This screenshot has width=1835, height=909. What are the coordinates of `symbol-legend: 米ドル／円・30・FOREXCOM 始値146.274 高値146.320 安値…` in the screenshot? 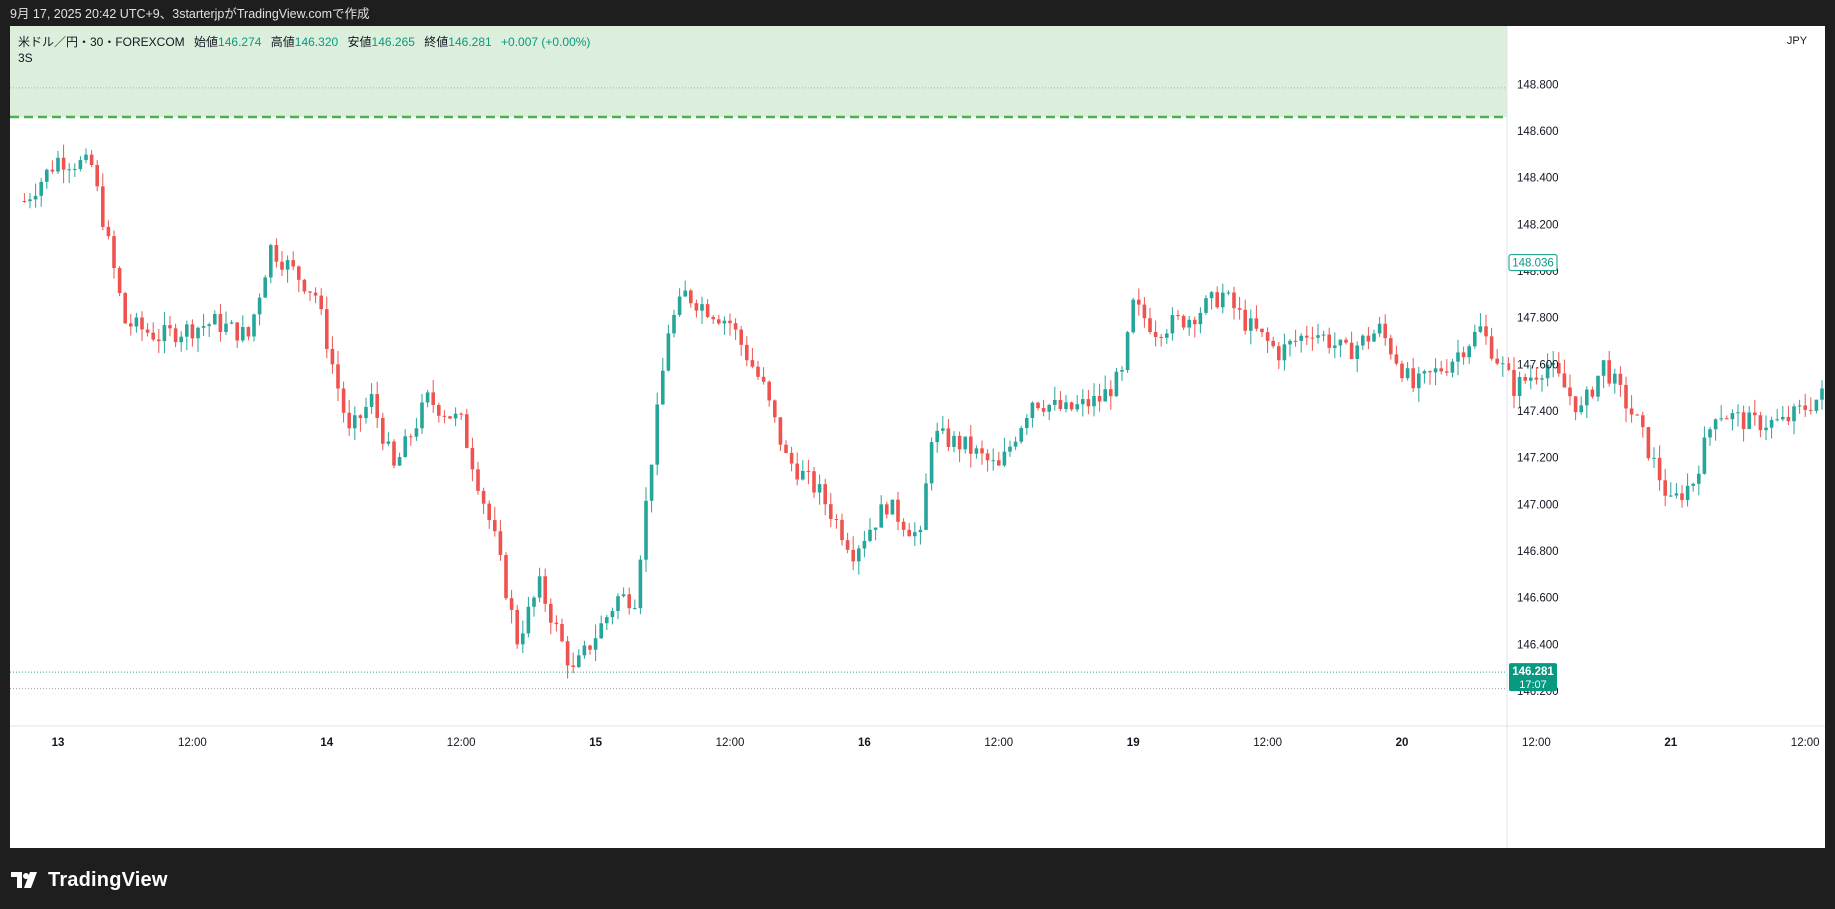 It's located at (304, 50).